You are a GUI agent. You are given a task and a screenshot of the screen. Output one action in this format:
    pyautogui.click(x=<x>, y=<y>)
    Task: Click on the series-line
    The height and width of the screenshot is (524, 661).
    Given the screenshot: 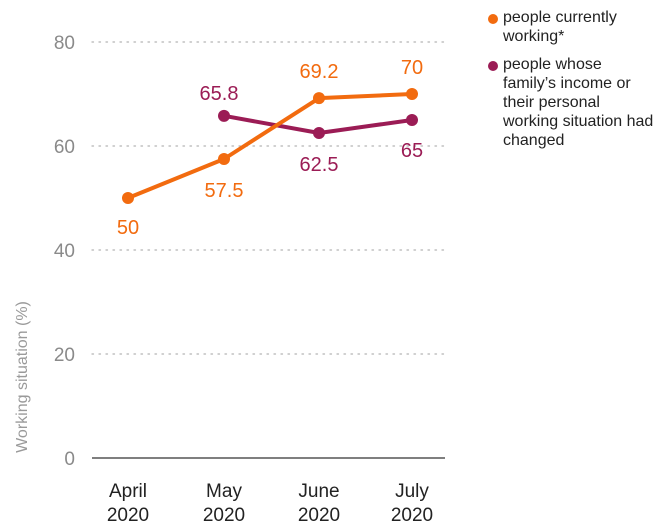 What is the action you would take?
    pyautogui.click(x=270, y=146)
    